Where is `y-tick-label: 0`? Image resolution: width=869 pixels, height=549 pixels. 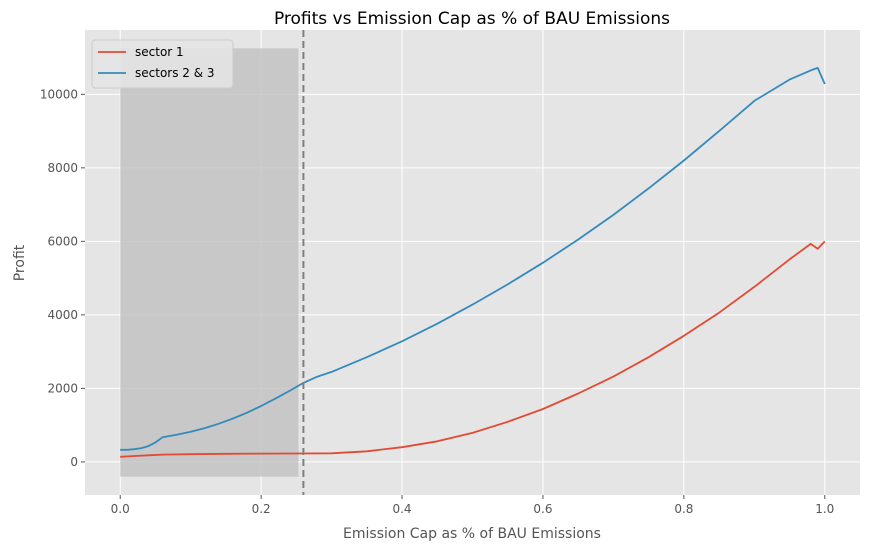
y-tick-label: 0 is located at coordinates (74, 462).